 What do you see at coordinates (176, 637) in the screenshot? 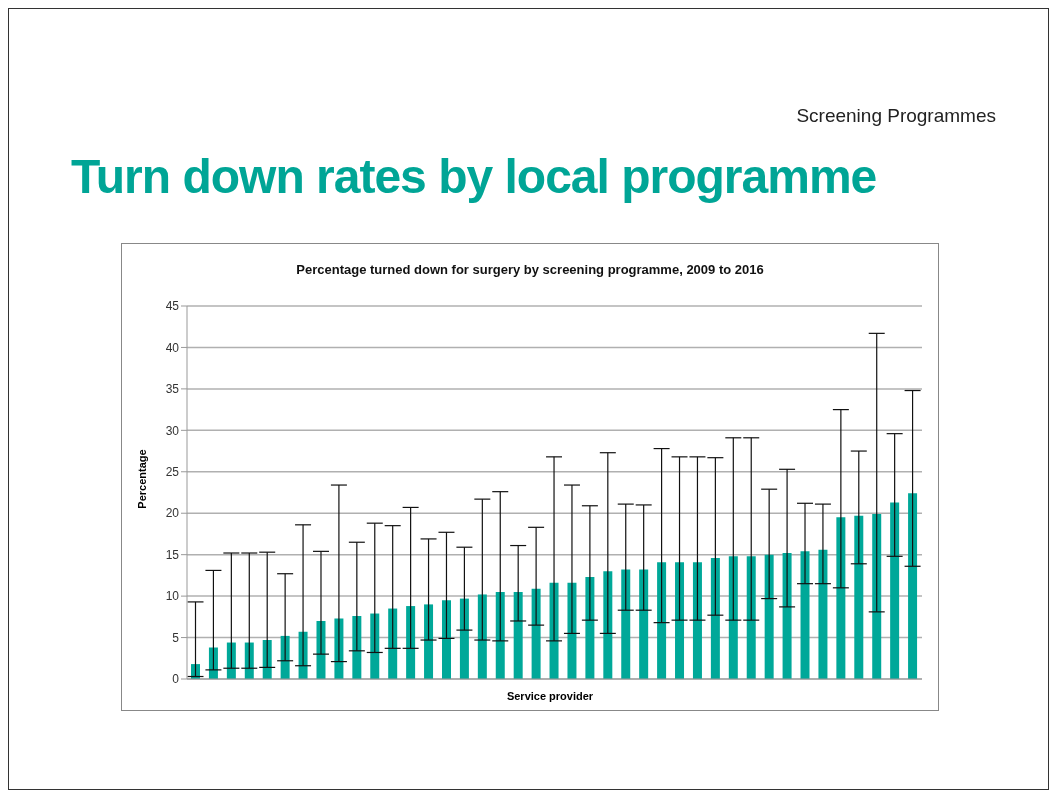
I see `y-tick-label: 5` at bounding box center [176, 637].